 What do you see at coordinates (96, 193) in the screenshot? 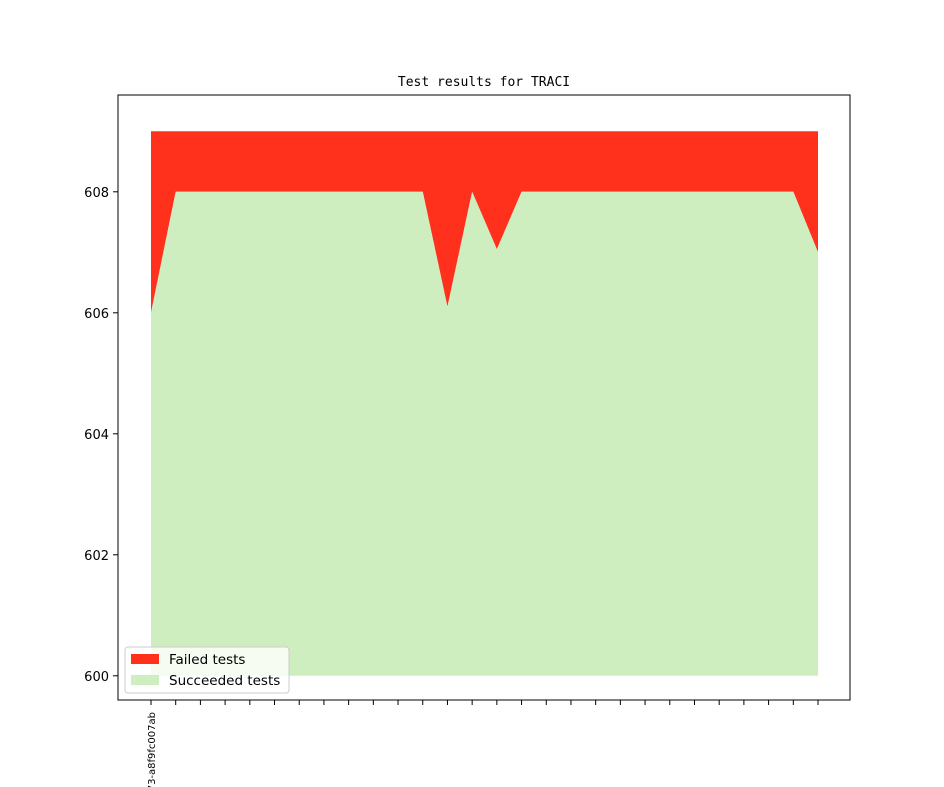
I see `y-tick-label: 608` at bounding box center [96, 193].